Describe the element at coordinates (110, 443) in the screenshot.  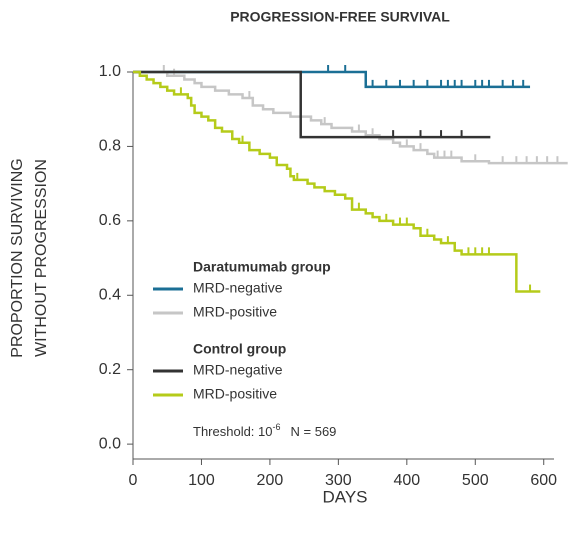
I see `y-tick-label: 0.0` at that location.